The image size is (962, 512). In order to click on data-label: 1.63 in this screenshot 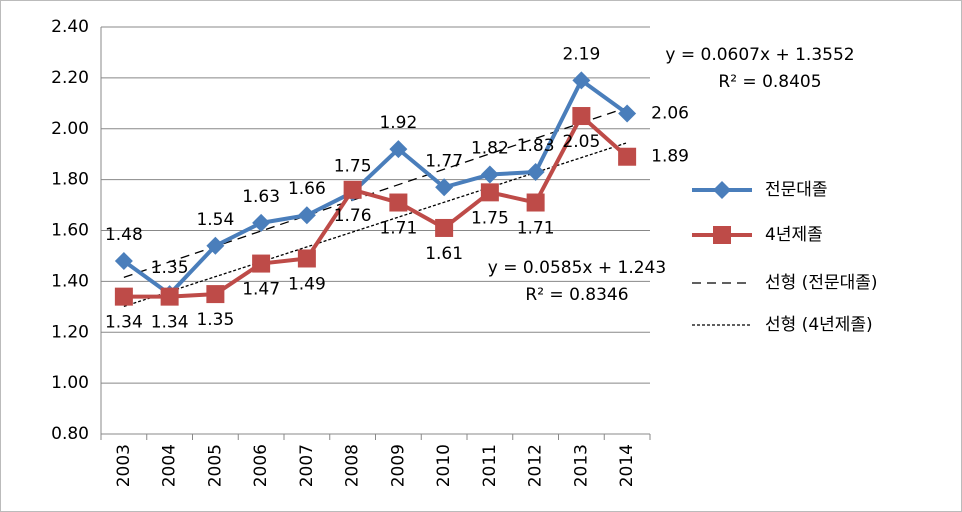, I will do `click(261, 197)`.